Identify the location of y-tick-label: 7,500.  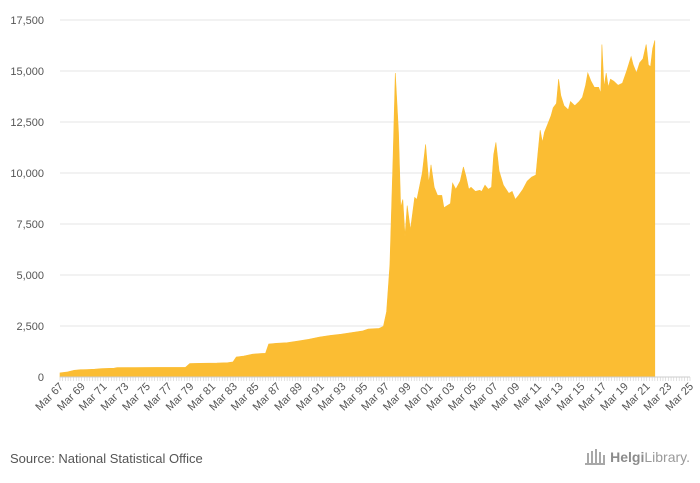
(30, 225).